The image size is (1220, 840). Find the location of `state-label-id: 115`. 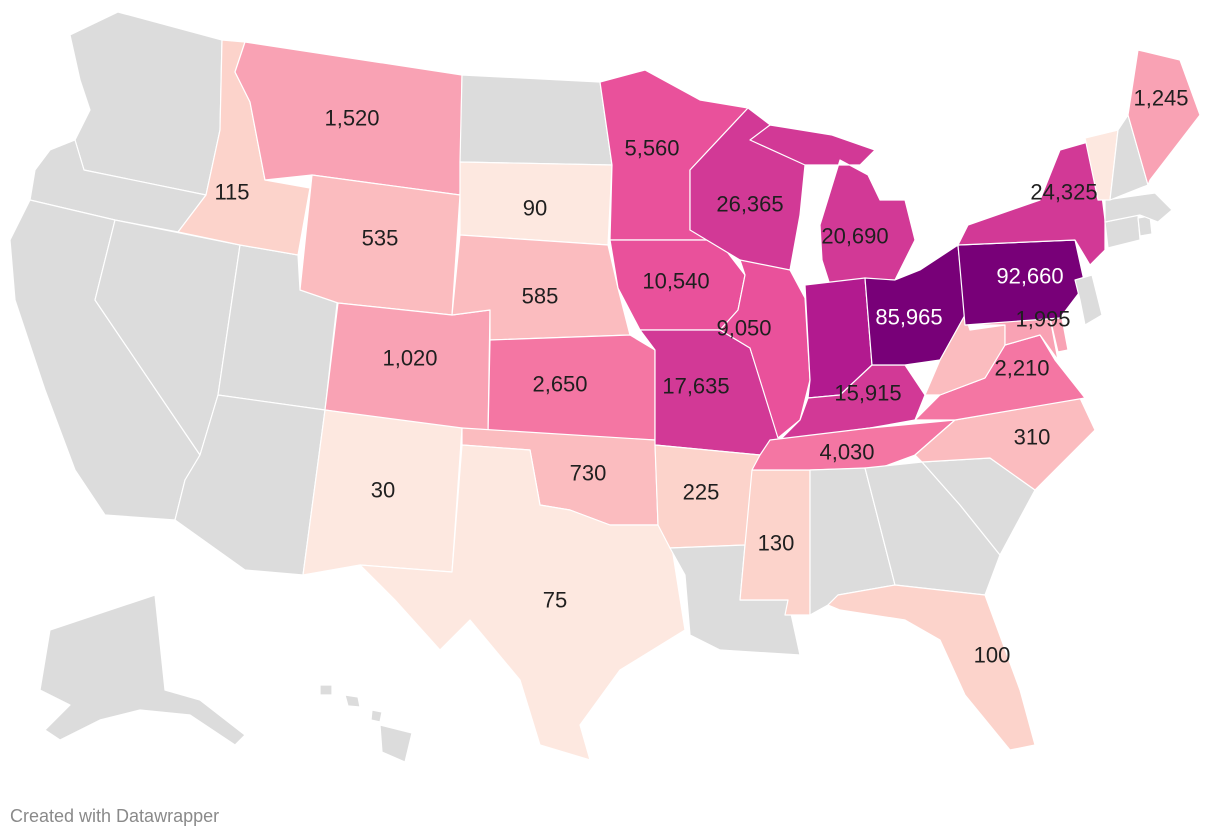

state-label-id: 115 is located at coordinates (231, 192).